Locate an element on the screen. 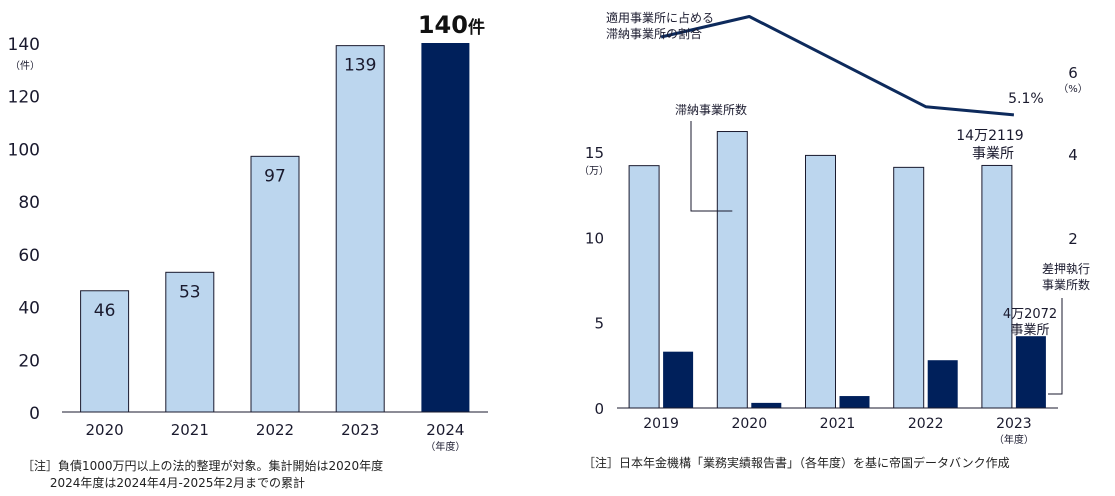  right-y-tick-label: 10 is located at coordinates (594, 238).